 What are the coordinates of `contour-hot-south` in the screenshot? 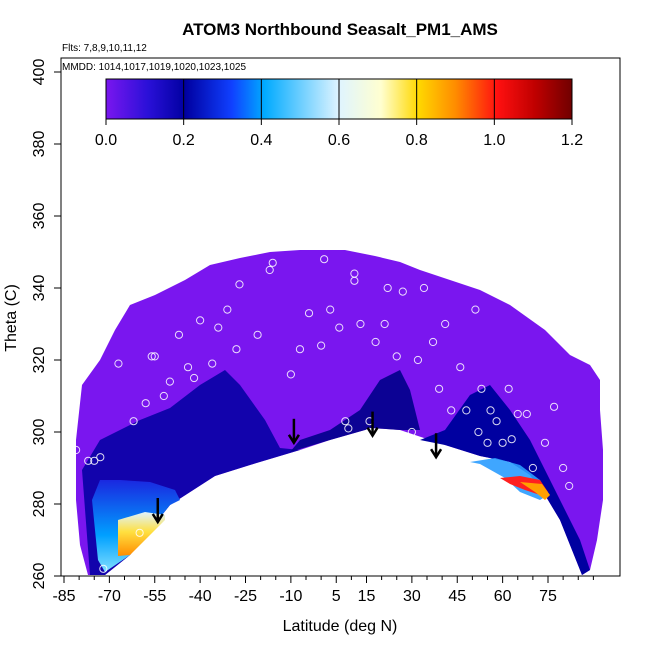 It's located at (141, 534).